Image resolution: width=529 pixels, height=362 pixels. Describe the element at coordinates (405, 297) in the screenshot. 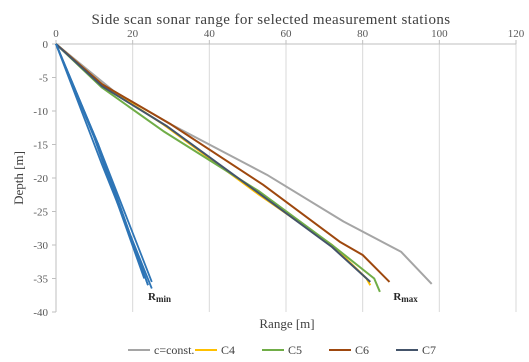

I see `annotation-rmax: Rmax` at that location.